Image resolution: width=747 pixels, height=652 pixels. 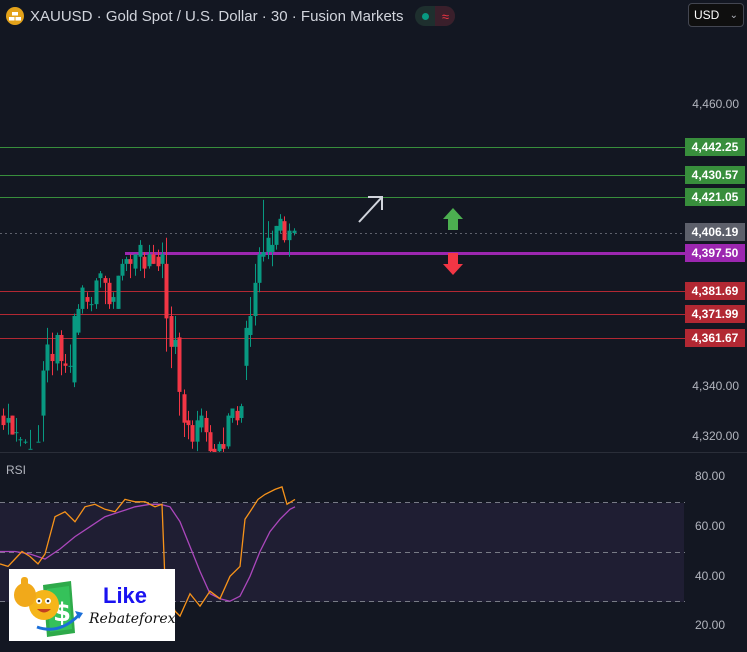 What do you see at coordinates (132, 619) in the screenshot?
I see `logo-rebateforex-text: Rebateforex` at bounding box center [132, 619].